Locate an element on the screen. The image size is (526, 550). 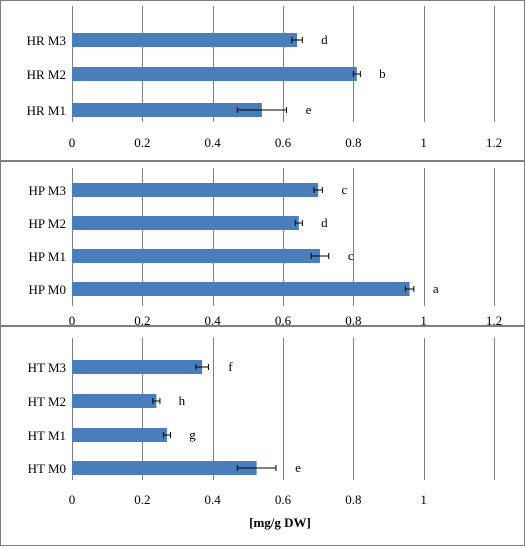
category-label: HT M3 is located at coordinates (47, 367).